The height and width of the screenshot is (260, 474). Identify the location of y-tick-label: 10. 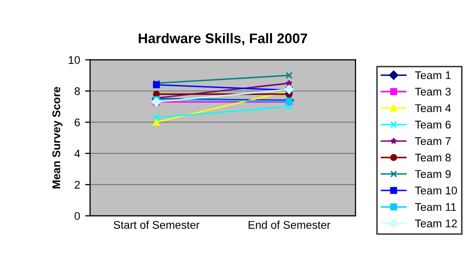
(74, 60).